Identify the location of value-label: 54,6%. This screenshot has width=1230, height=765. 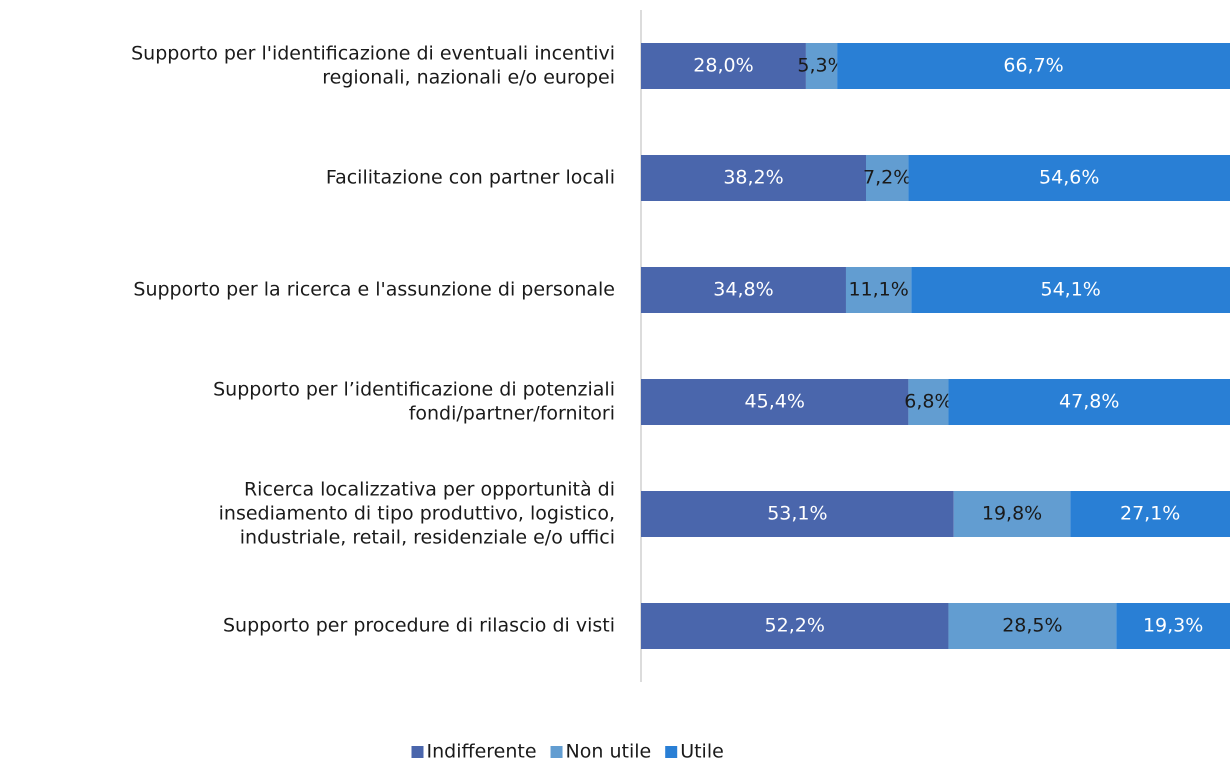
(1069, 178).